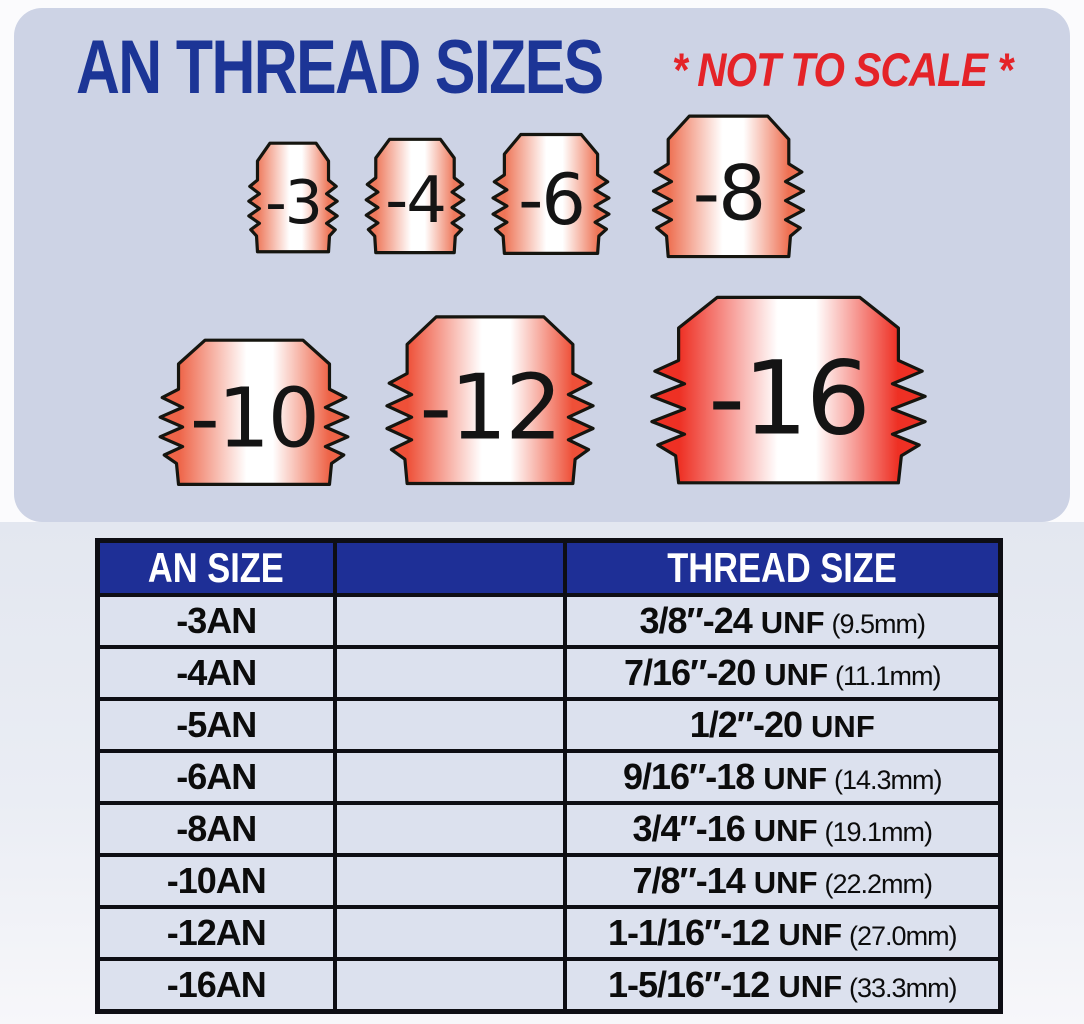 The width and height of the screenshot is (1084, 1024). What do you see at coordinates (216, 777) in the screenshot?
I see `an-size-cell: -6AN` at bounding box center [216, 777].